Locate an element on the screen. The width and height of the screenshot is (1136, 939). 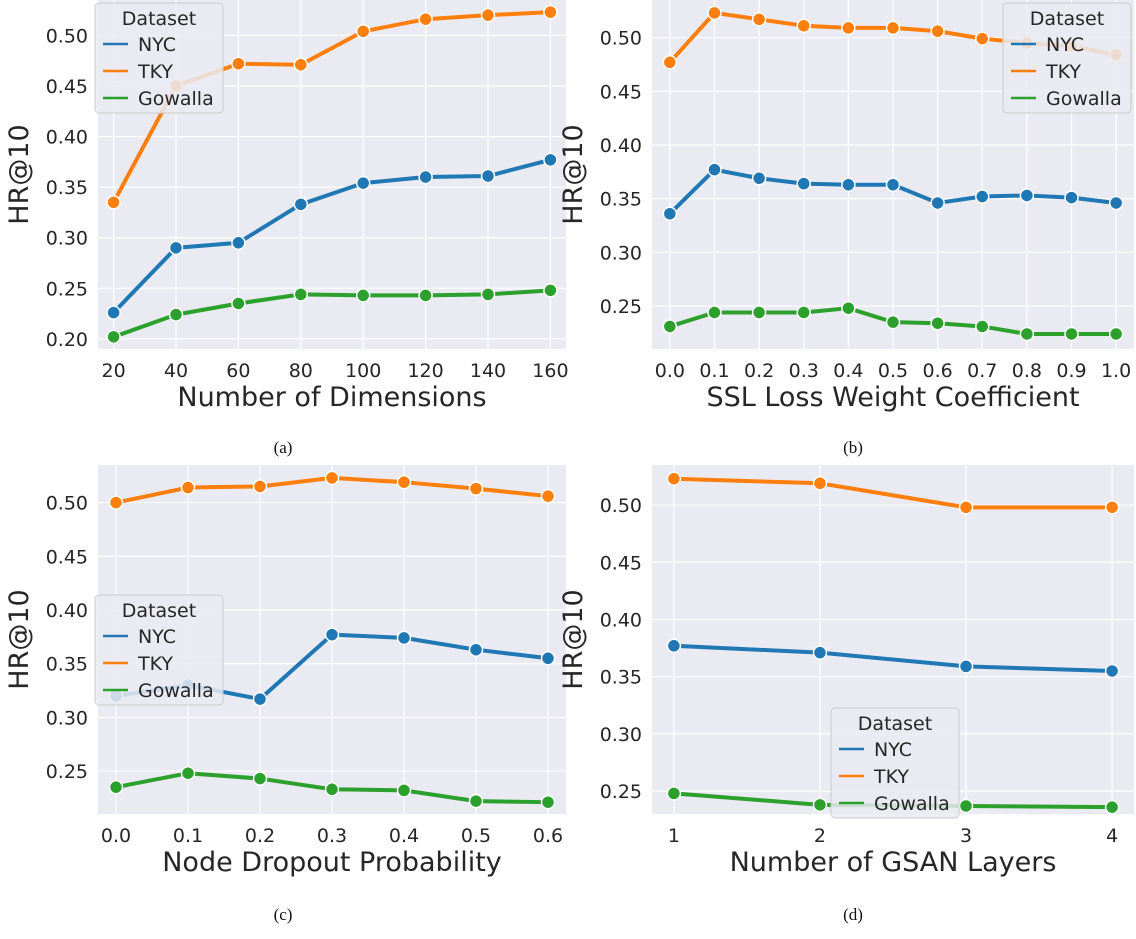
series-line-nyc is located at coordinates (332, 236).